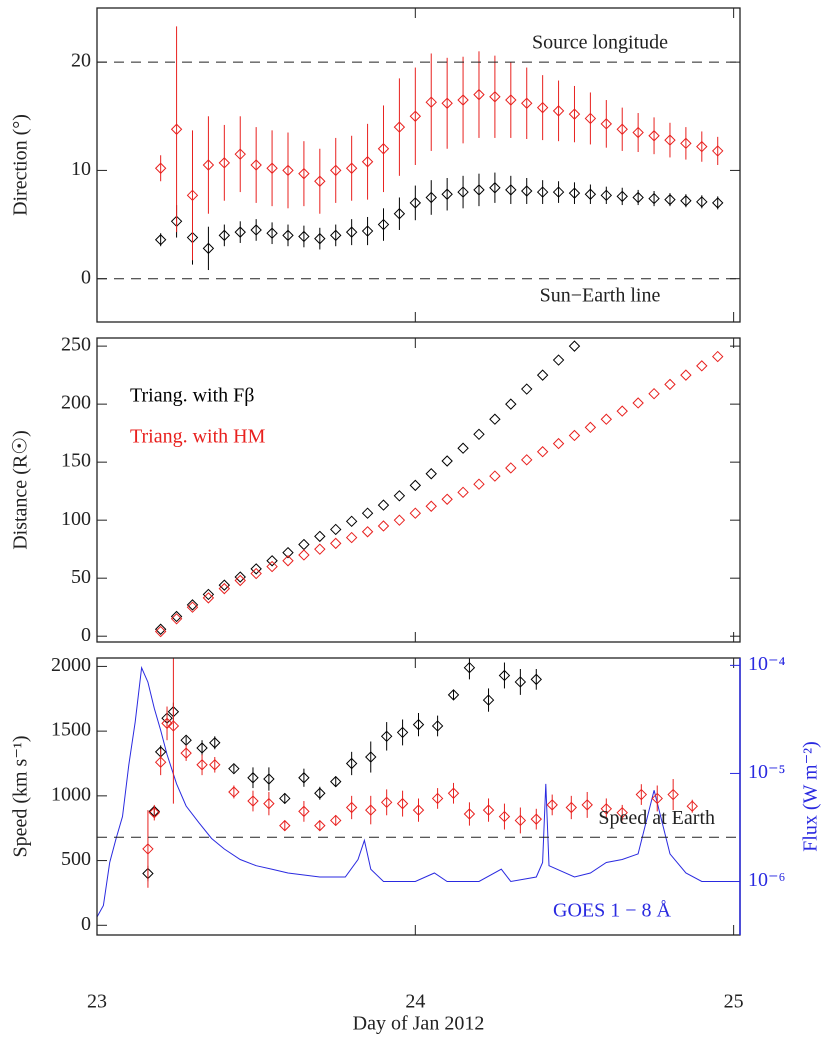 This screenshot has width=830, height=1038. Describe the element at coordinates (71, 730) in the screenshot. I see `y-tick-label: 1500` at that location.